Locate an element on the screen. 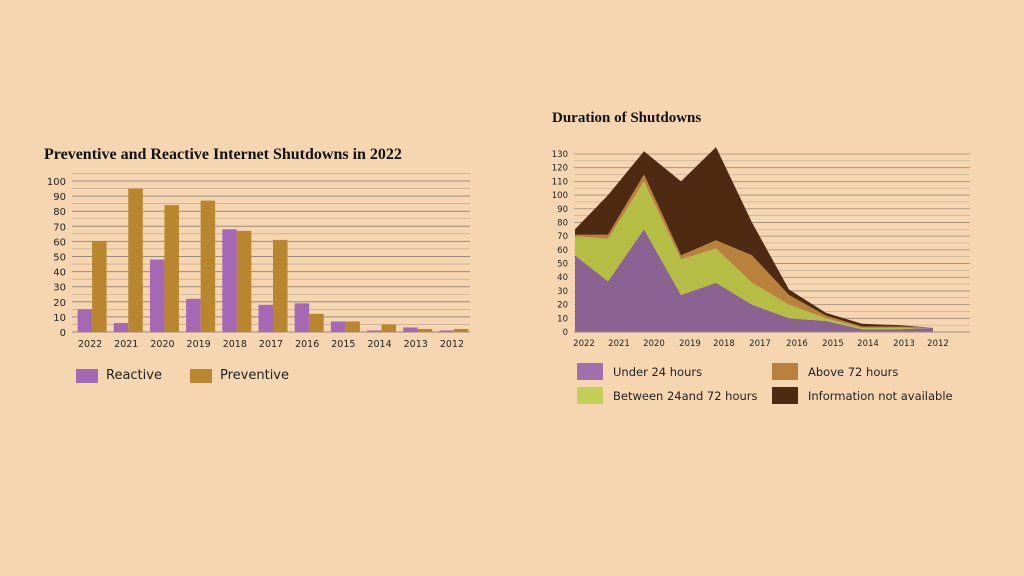  legend-swatch-reactive is located at coordinates (87, 375).